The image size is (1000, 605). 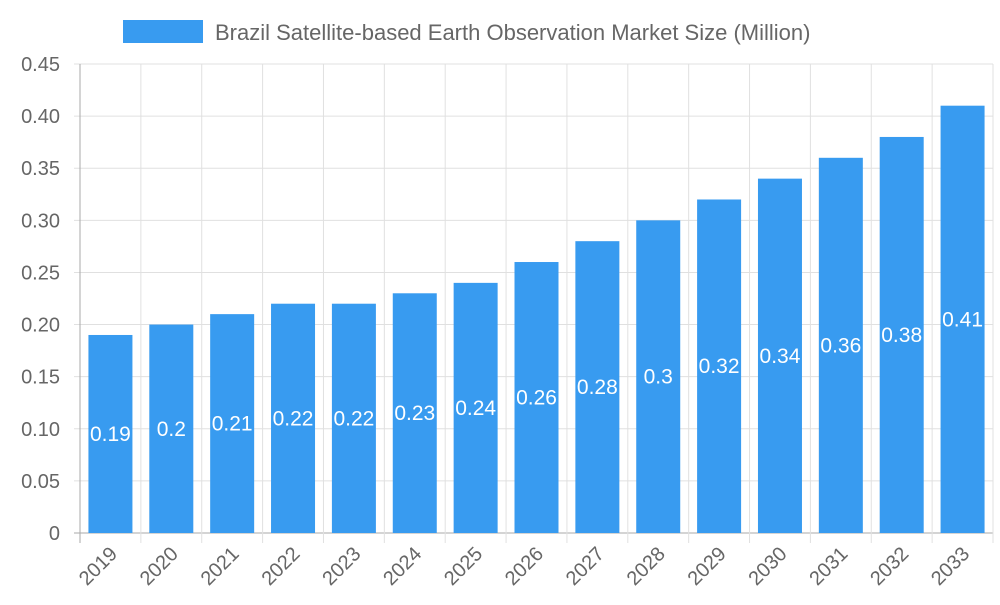 What do you see at coordinates (40, 482) in the screenshot?
I see `y-tick-label: 0.05` at bounding box center [40, 482].